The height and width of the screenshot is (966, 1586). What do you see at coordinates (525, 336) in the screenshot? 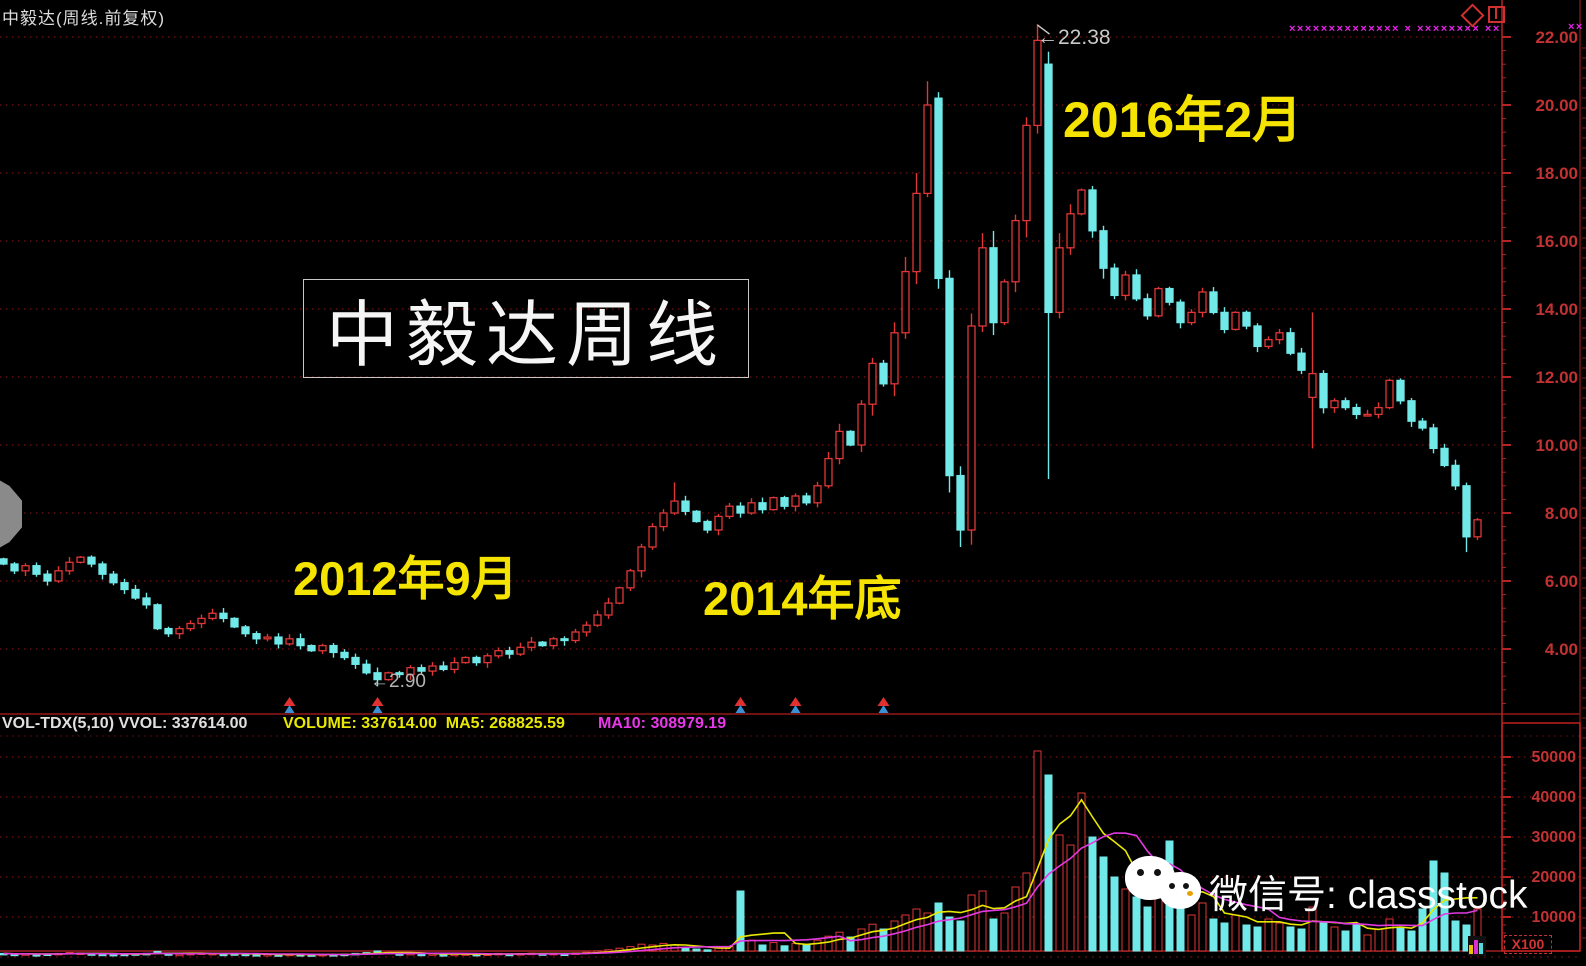
I see `chart-title-text: 中毅达周线` at bounding box center [525, 336].